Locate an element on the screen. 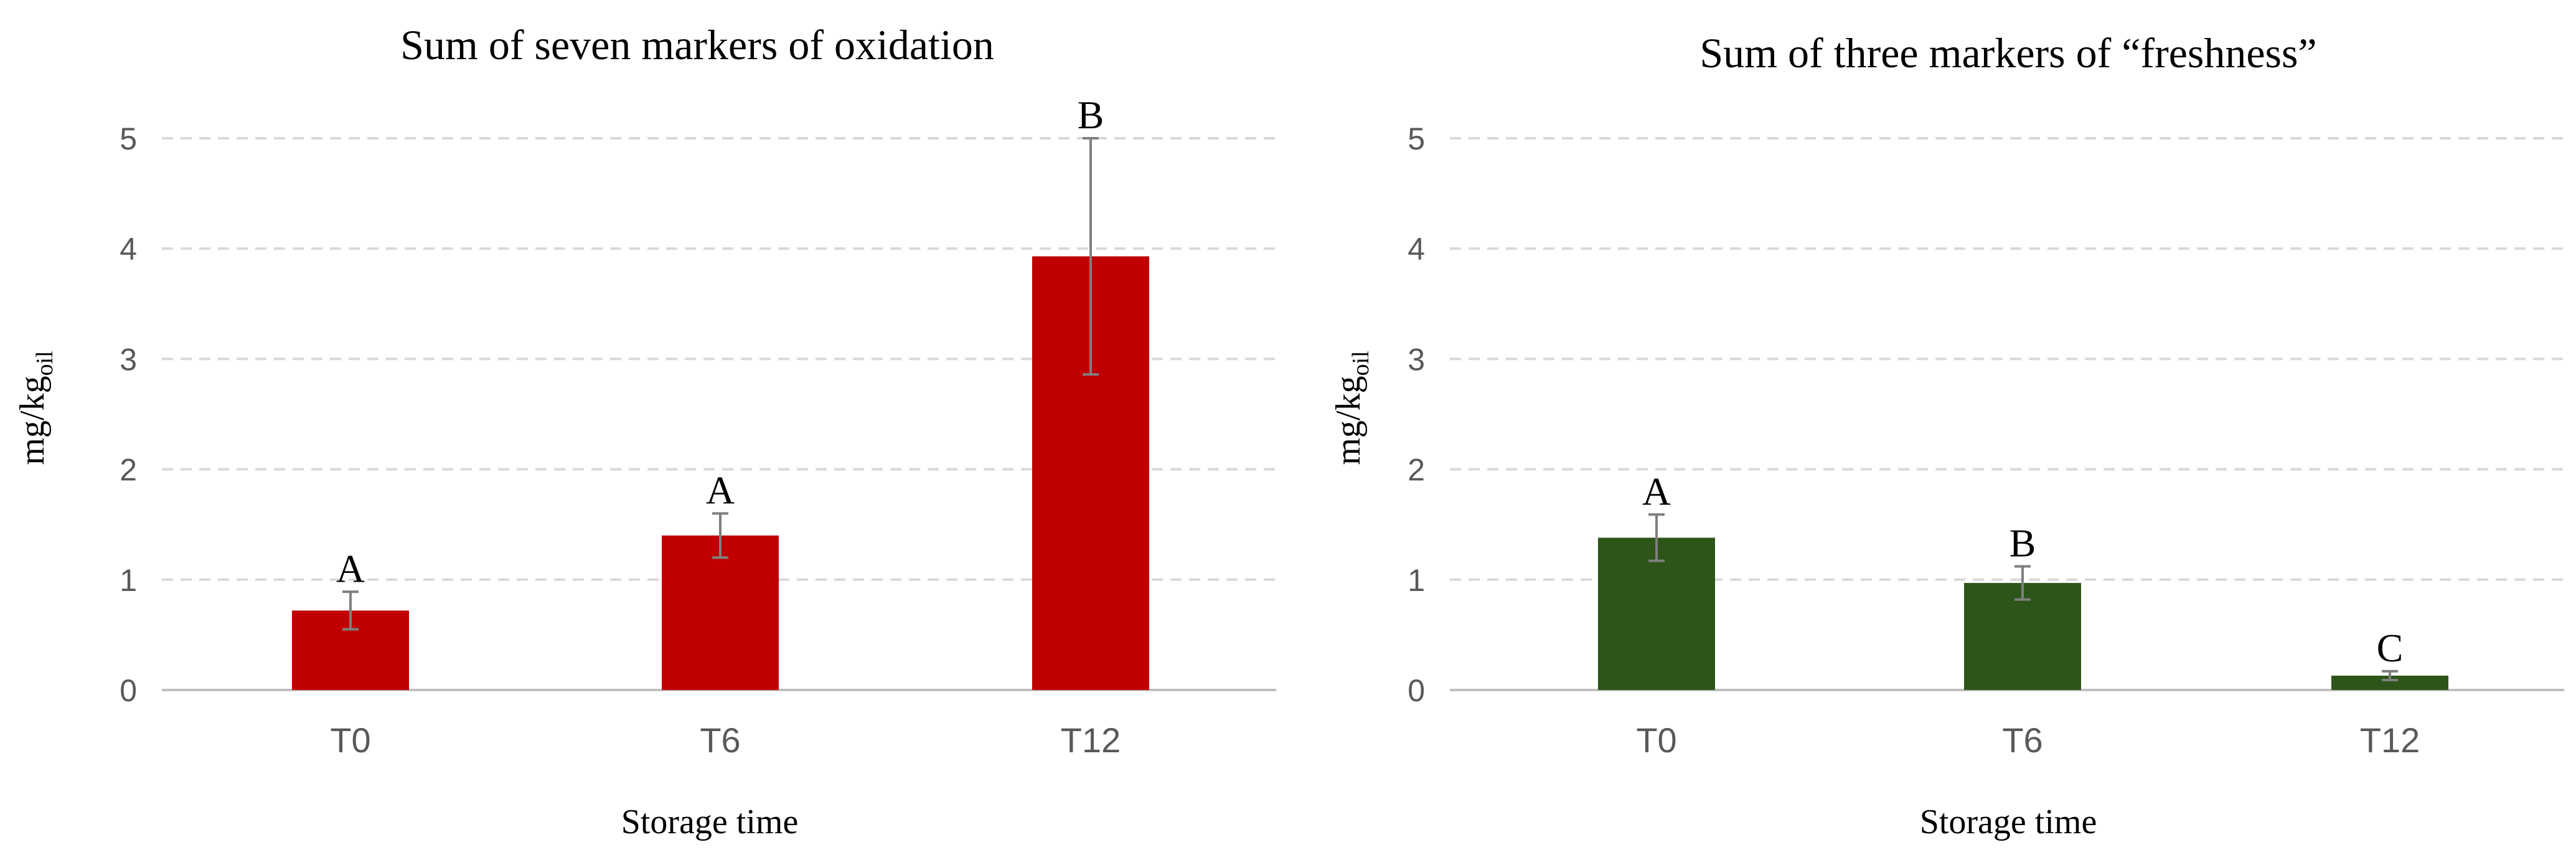 Image resolution: width=2576 pixels, height=860 pixels. chart-title: Sum of three markers of “freshness” is located at coordinates (2007, 53).